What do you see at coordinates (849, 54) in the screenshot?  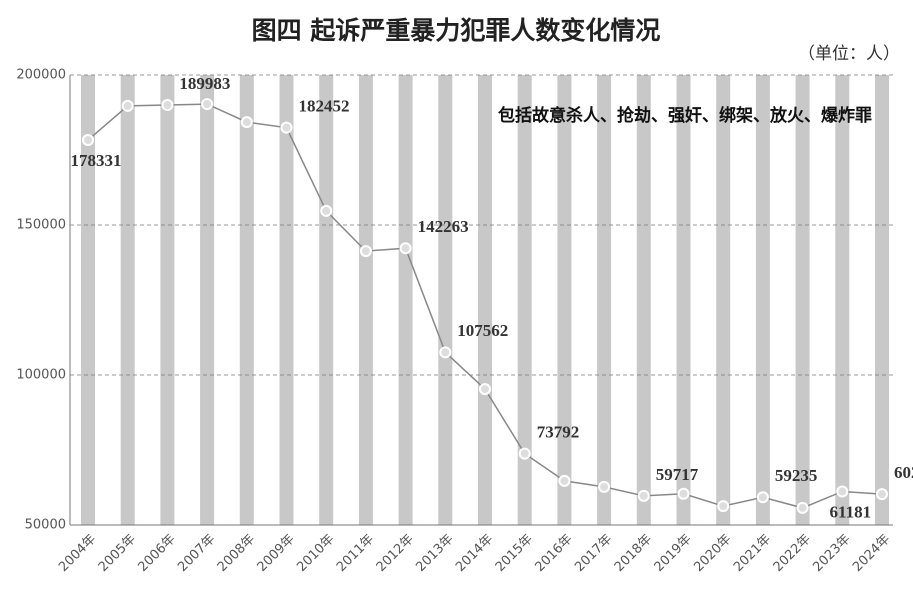 I see `unit-label: （单位：人）` at bounding box center [849, 54].